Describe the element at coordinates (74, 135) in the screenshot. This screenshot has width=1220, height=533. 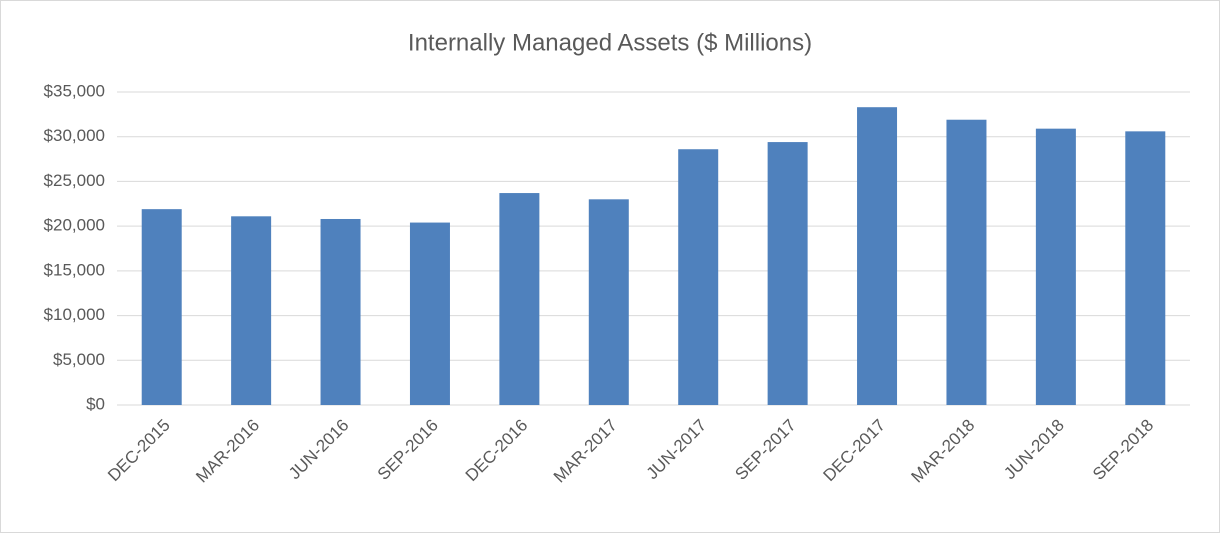
I see `y-tick-label: $30,000` at that location.